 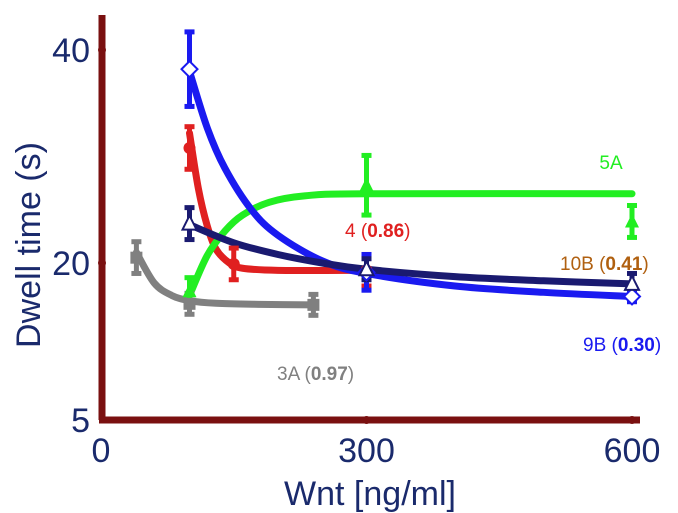 I want to click on fit-curve-5a, so click(x=411, y=244).